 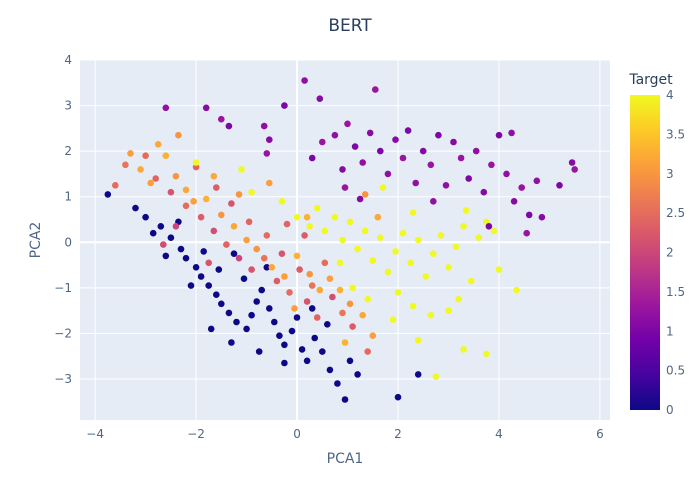 What do you see at coordinates (675, 371) in the screenshot?
I see `colorbar-tick-label: 0.5` at bounding box center [675, 371].